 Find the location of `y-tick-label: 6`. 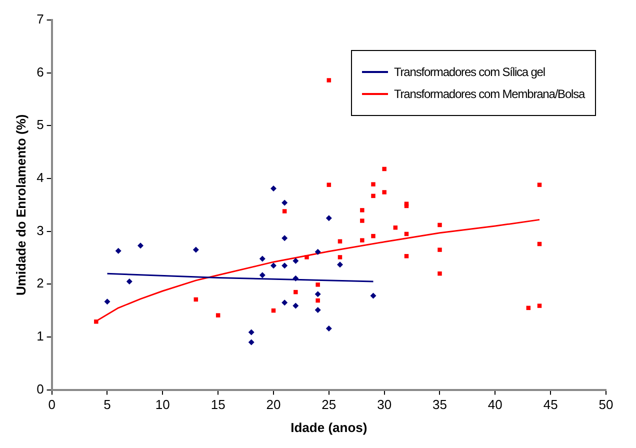

y-tick-label: 6 is located at coordinates (40, 72).